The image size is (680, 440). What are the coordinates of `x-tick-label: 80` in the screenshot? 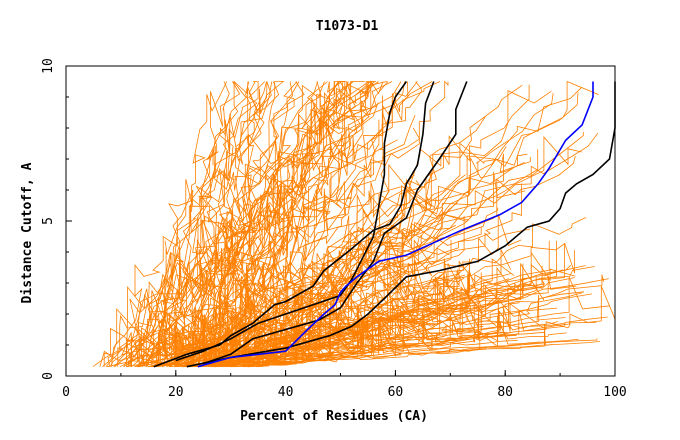 It's located at (505, 392).